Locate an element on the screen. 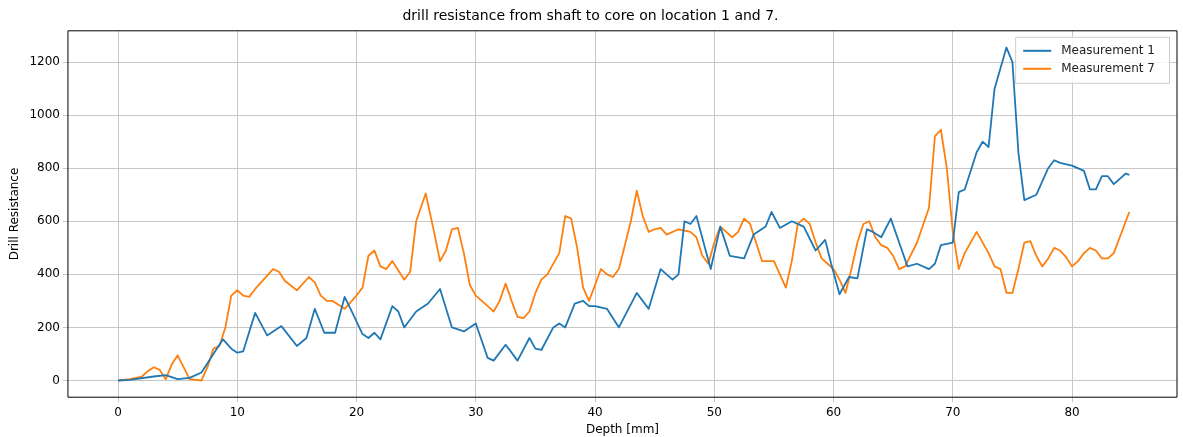  y-tick-label: 400 is located at coordinates (48, 273).